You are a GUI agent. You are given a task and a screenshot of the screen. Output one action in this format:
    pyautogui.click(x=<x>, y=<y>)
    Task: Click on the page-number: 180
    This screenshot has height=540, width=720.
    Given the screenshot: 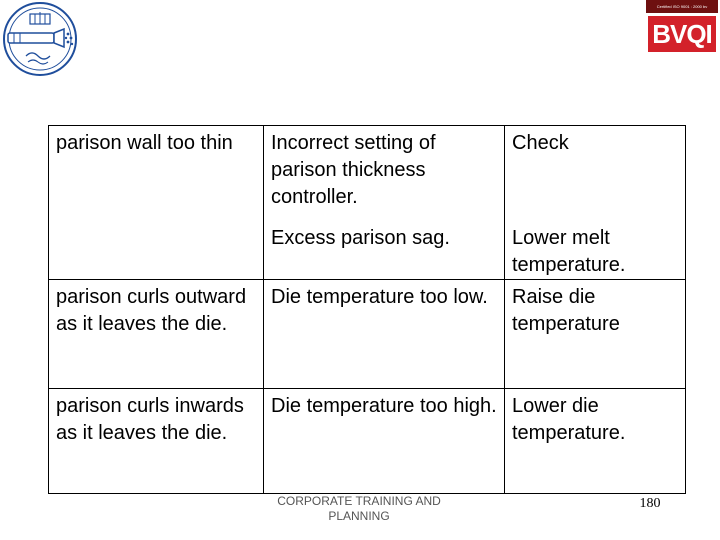 What is the action you would take?
    pyautogui.click(x=650, y=503)
    